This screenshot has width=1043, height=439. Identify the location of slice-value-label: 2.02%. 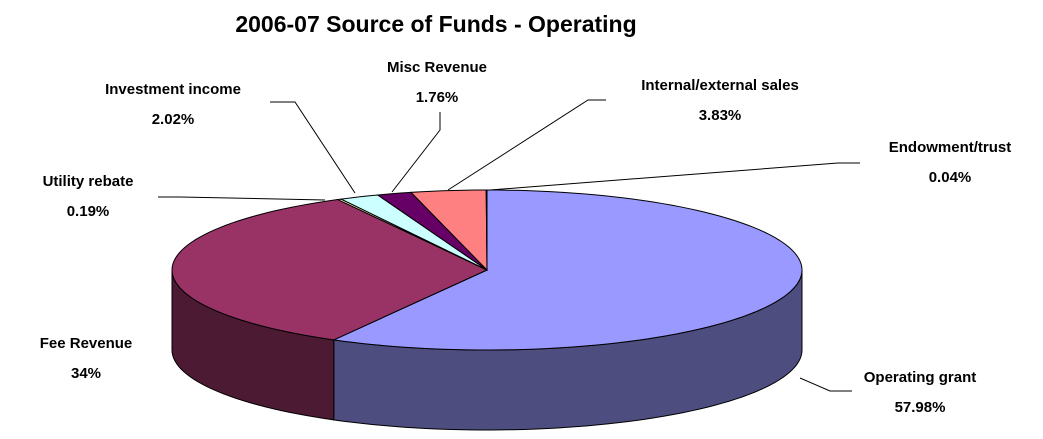
(173, 119).